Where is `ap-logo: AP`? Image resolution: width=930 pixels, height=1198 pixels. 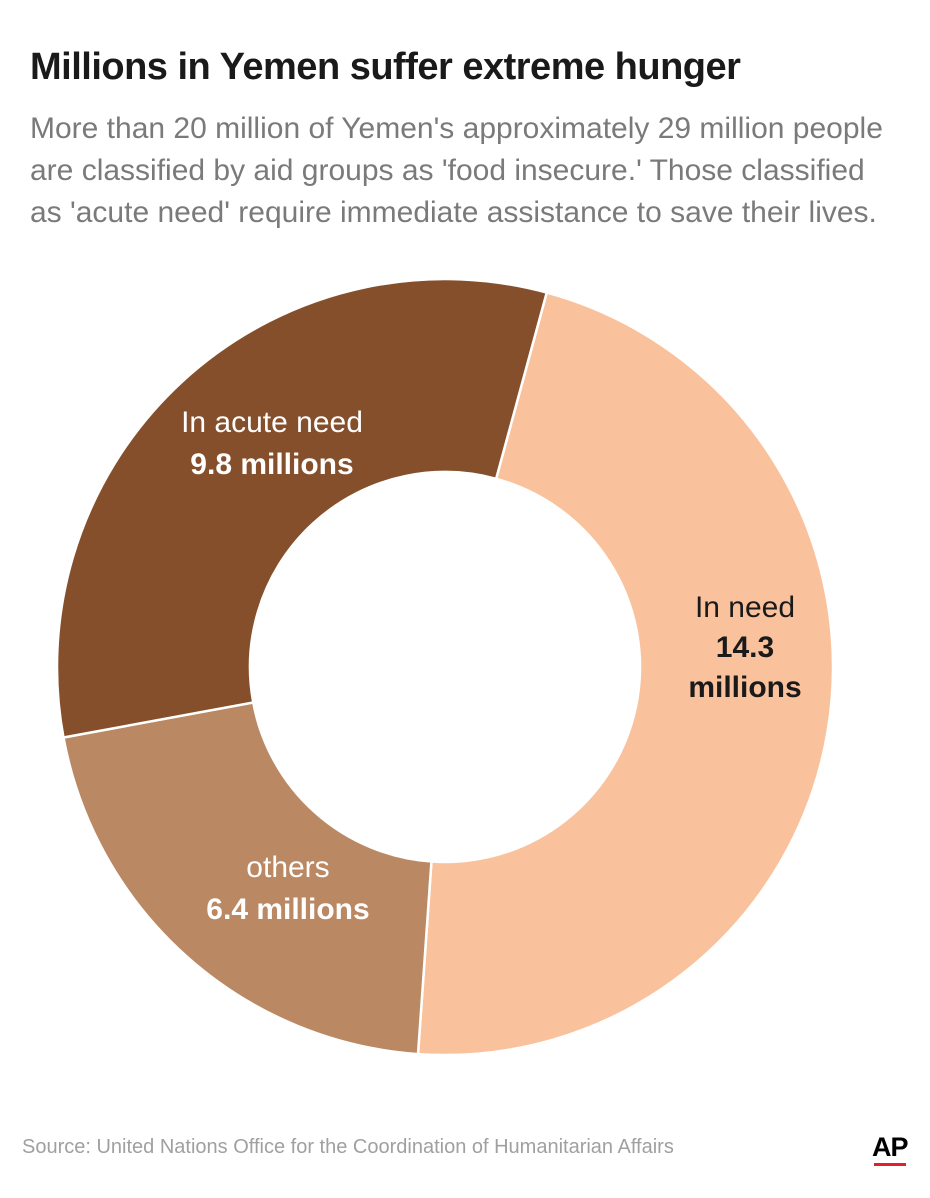
ap-logo: AP is located at coordinates (890, 1147).